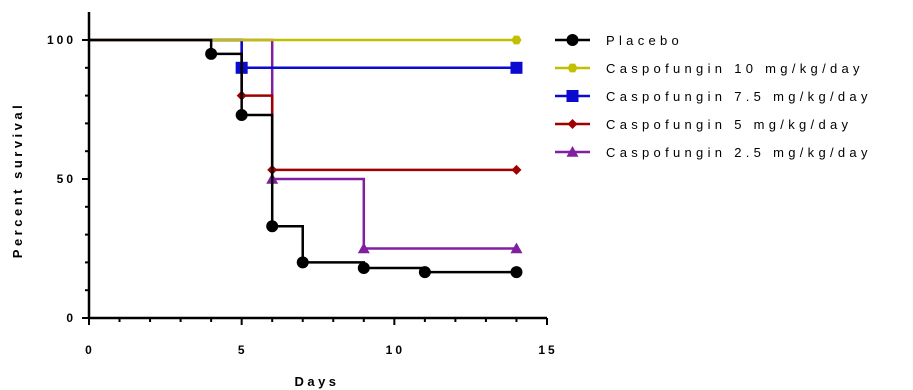 The width and height of the screenshot is (913, 390). I want to click on legend-label: Caspofungin 2.5 mg/kg/day, so click(739, 152).